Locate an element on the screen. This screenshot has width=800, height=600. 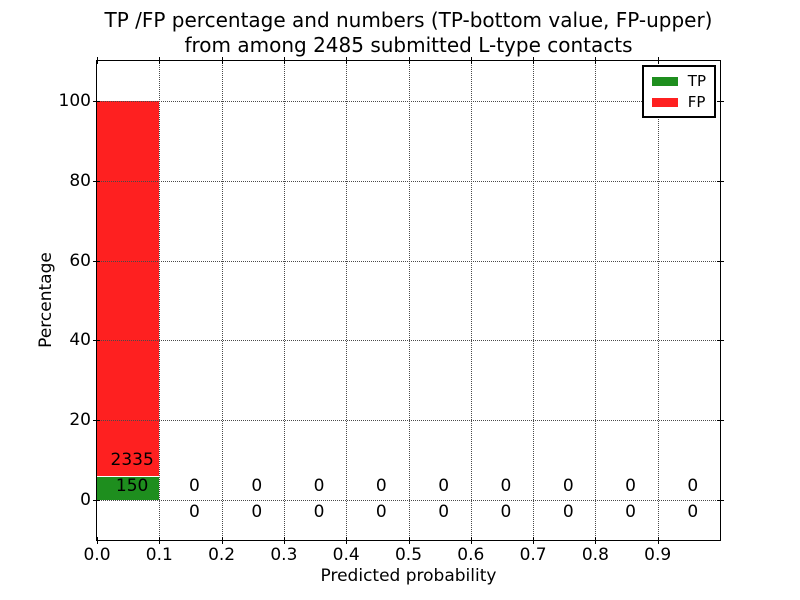
x-tick-top-0.4 is located at coordinates (347, 60).